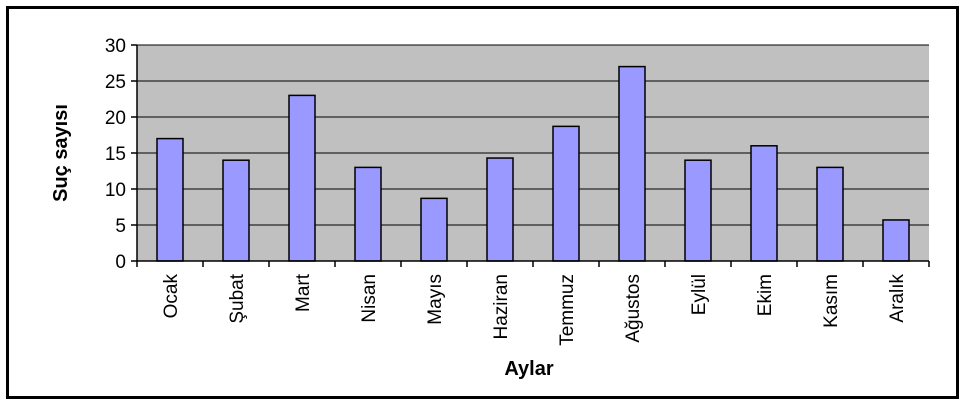 This screenshot has width=965, height=405. What do you see at coordinates (120, 262) in the screenshot?
I see `y-tick-label: 0` at bounding box center [120, 262].